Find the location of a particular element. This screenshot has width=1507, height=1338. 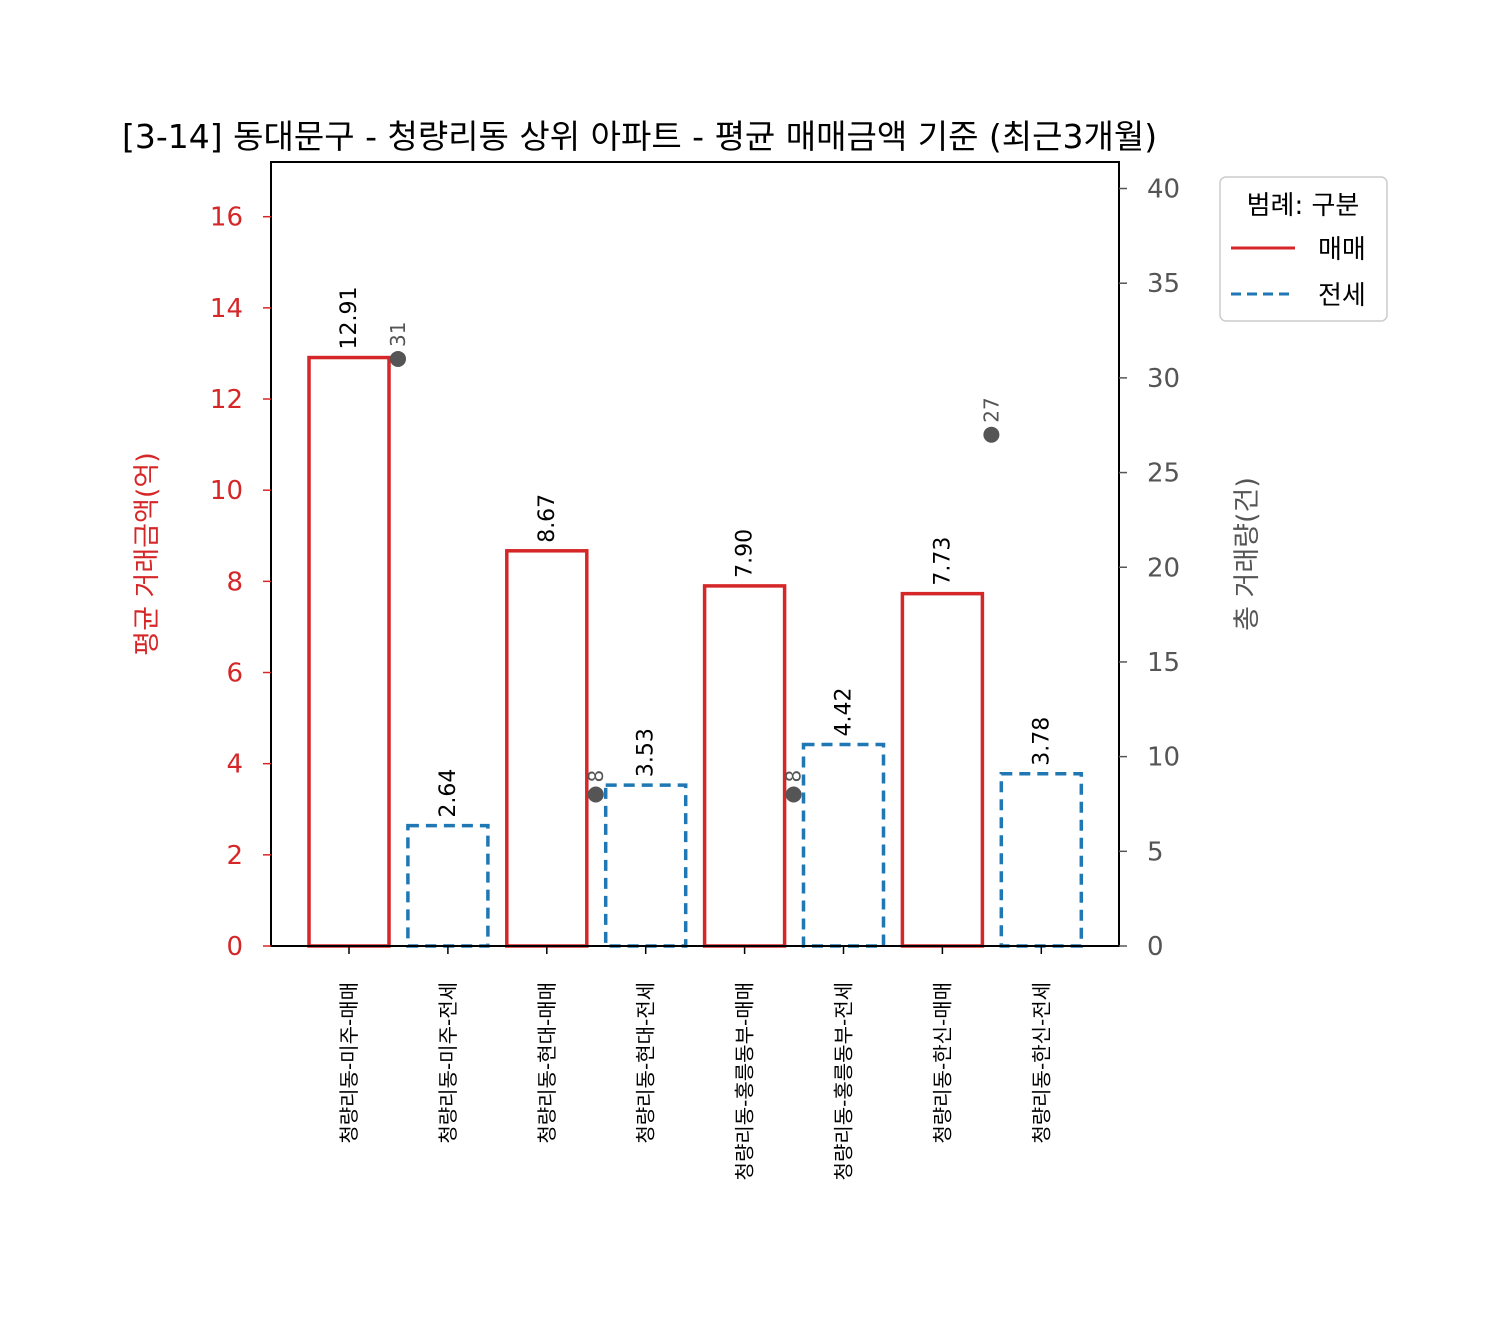

left-tick-label: 8 is located at coordinates (234, 582).